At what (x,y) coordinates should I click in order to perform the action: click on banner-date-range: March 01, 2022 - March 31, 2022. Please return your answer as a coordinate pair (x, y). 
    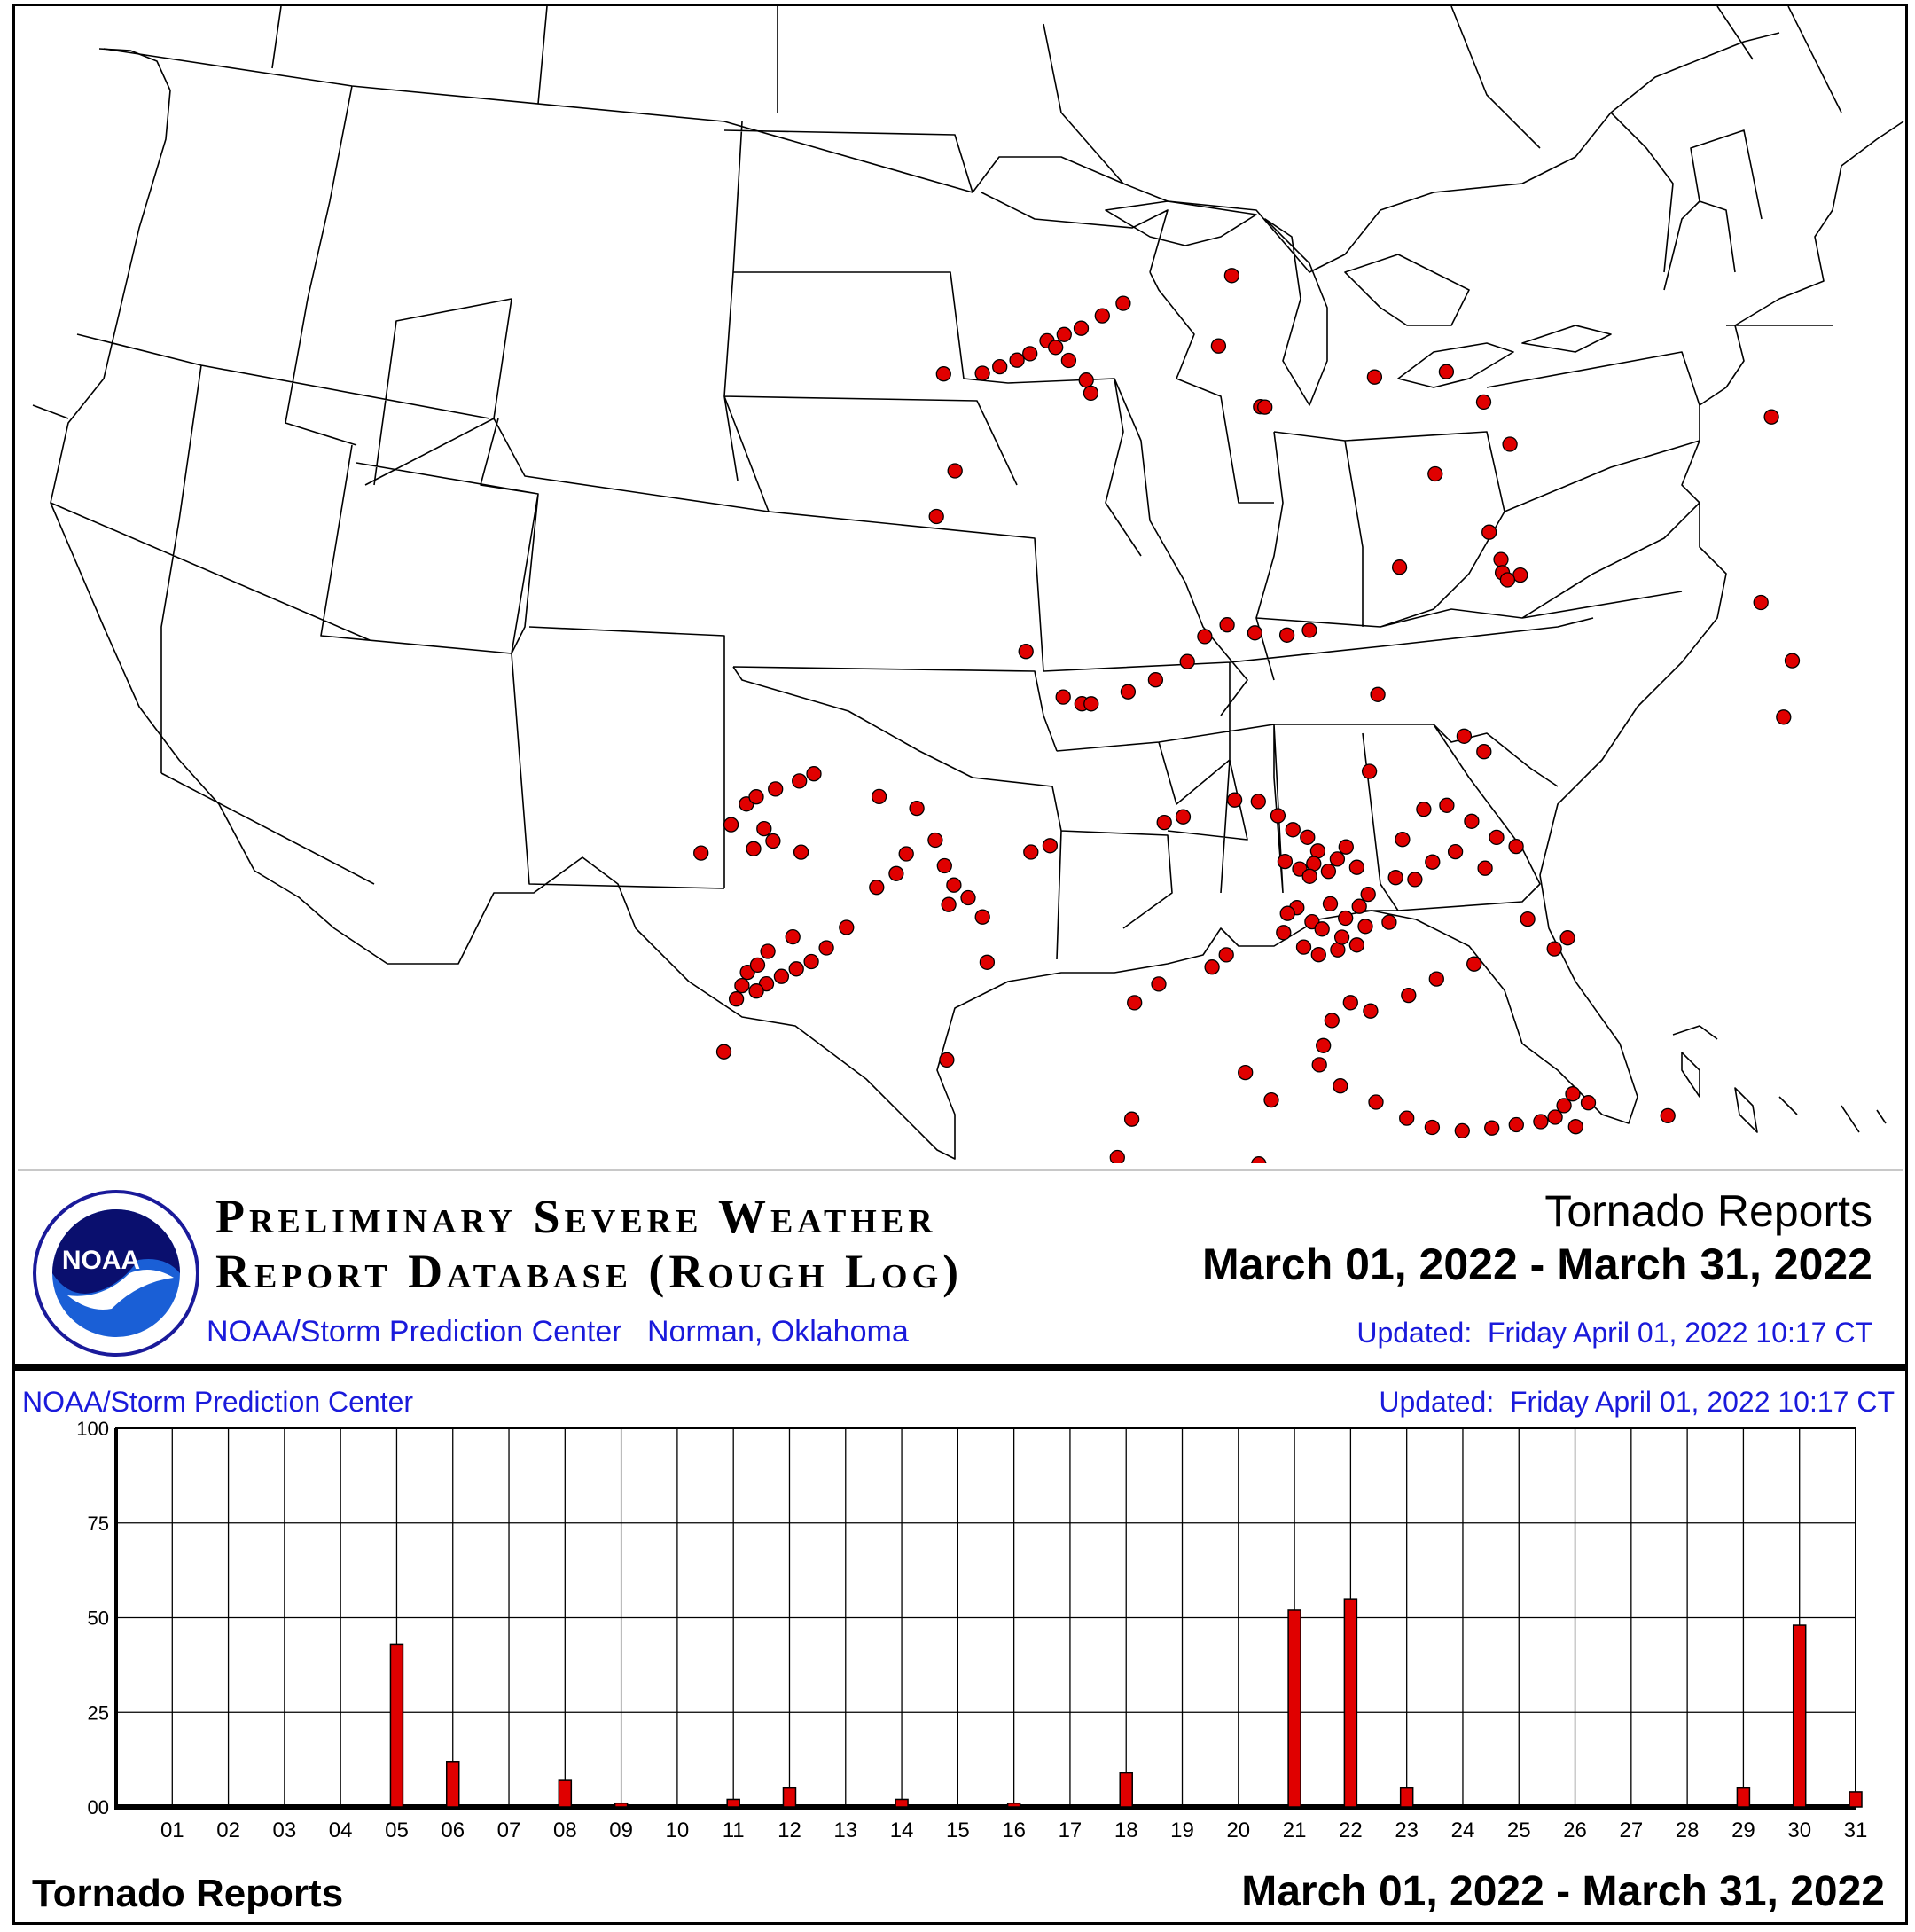
    Looking at the image, I should click on (1537, 1264).